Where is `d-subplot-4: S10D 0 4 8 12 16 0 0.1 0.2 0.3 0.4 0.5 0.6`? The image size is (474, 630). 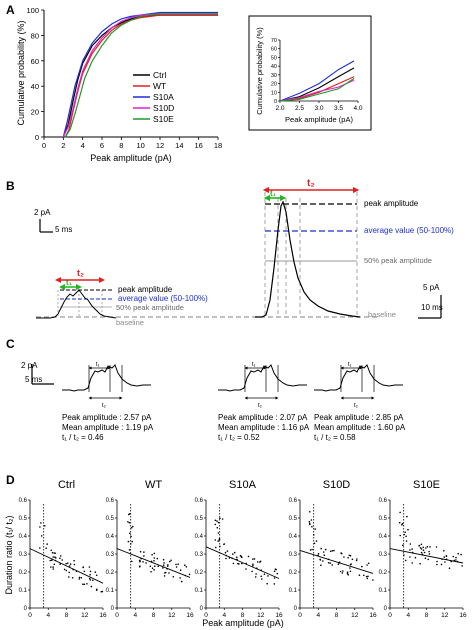 d-subplot-4: S10D 0 4 8 12 16 0 0.1 0.2 0.3 0.4 0.5 0.6 is located at coordinates (333, 549).